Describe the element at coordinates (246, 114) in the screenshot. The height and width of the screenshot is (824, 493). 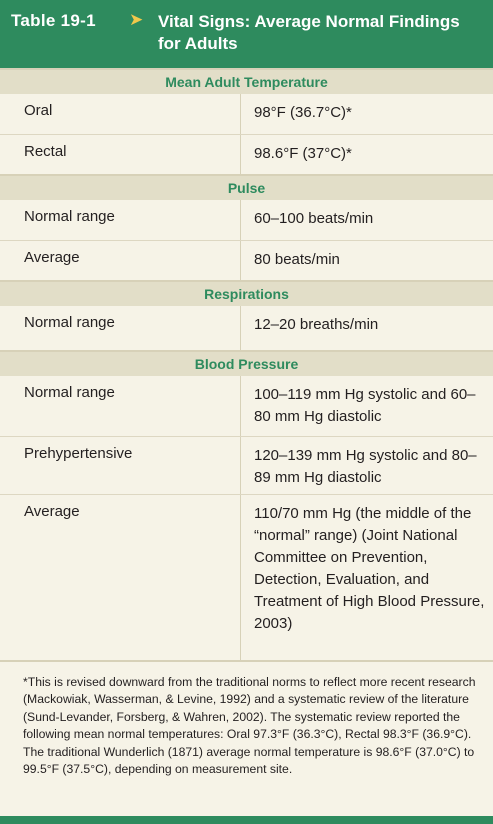
I see `table-row: Oral 98°F (36.7°C)*` at that location.